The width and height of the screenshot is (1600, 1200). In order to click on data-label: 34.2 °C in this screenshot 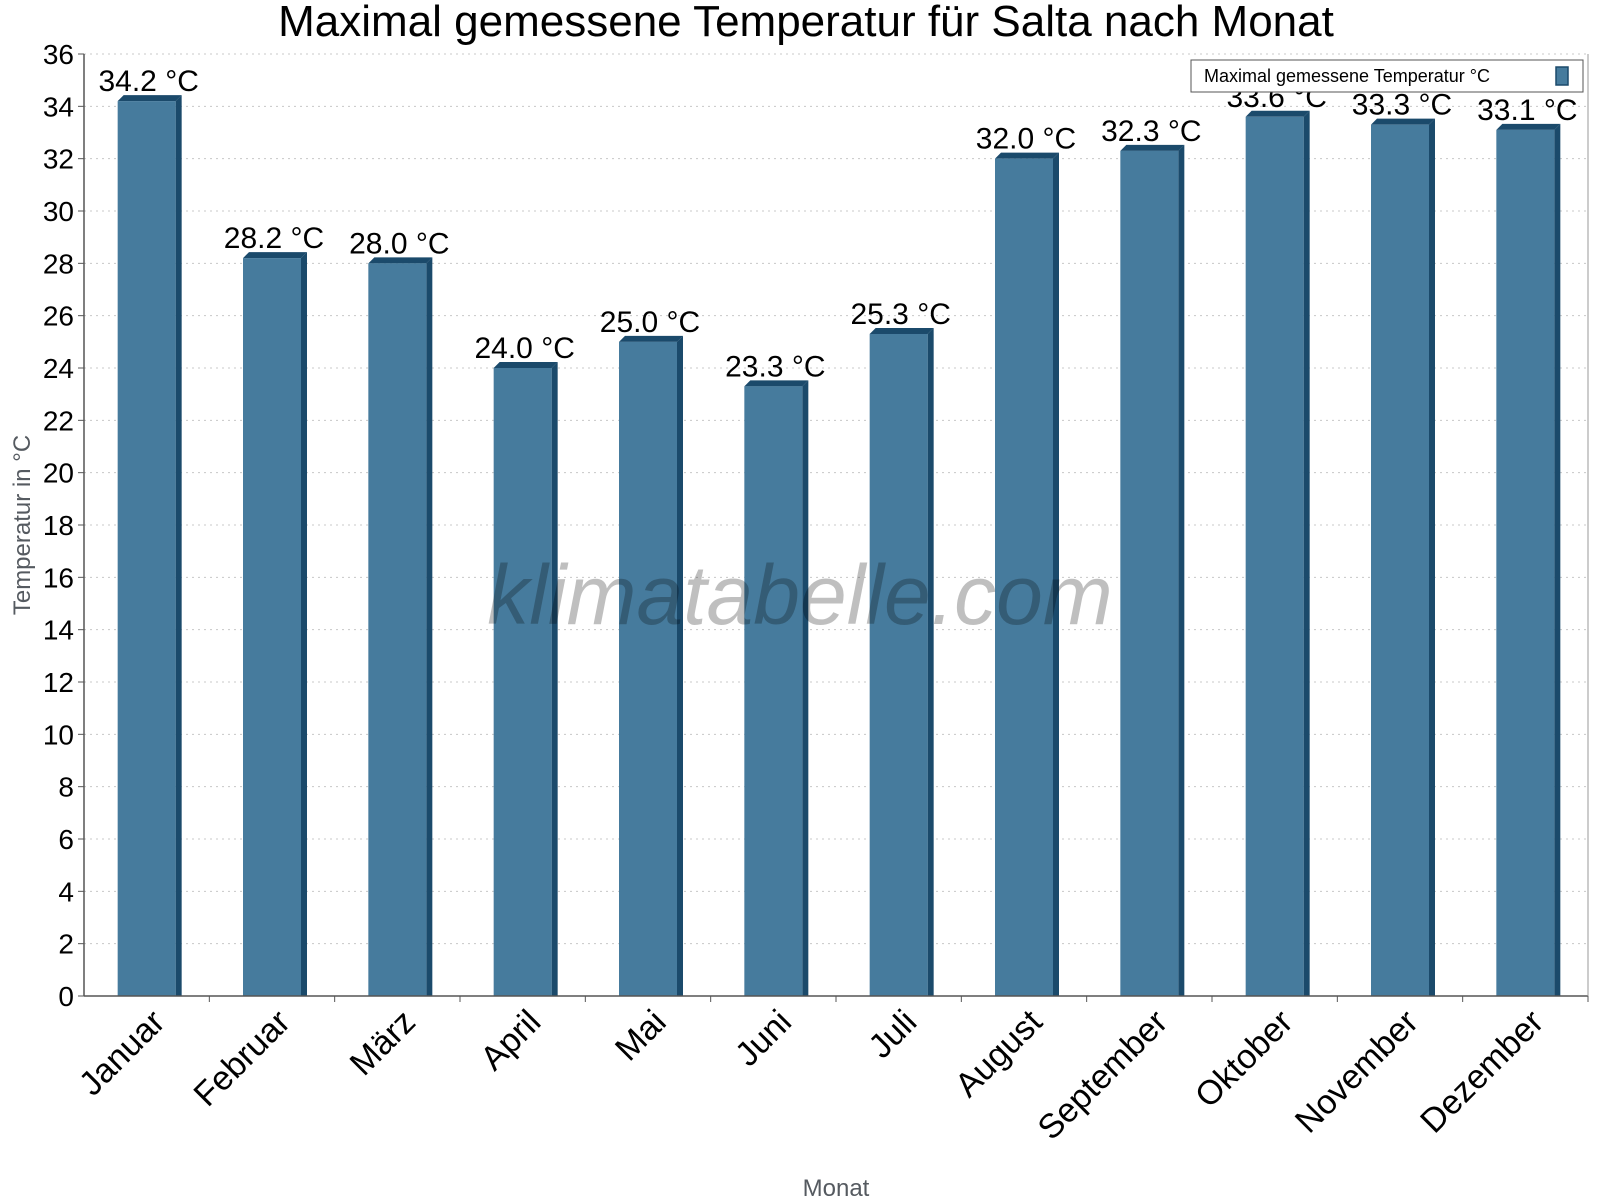, I will do `click(148, 81)`.